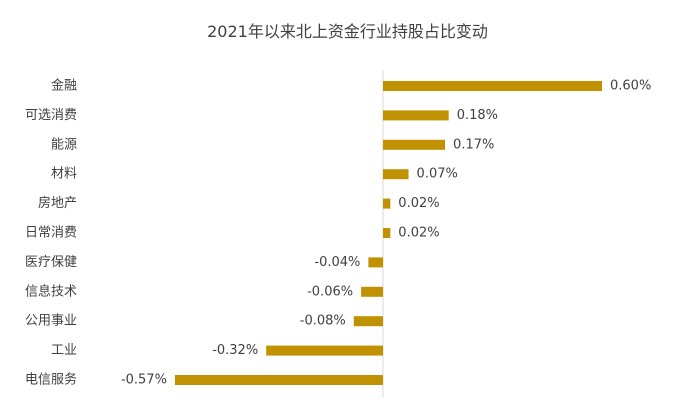 The width and height of the screenshot is (695, 417). I want to click on value-label: 0.60%, so click(630, 86).